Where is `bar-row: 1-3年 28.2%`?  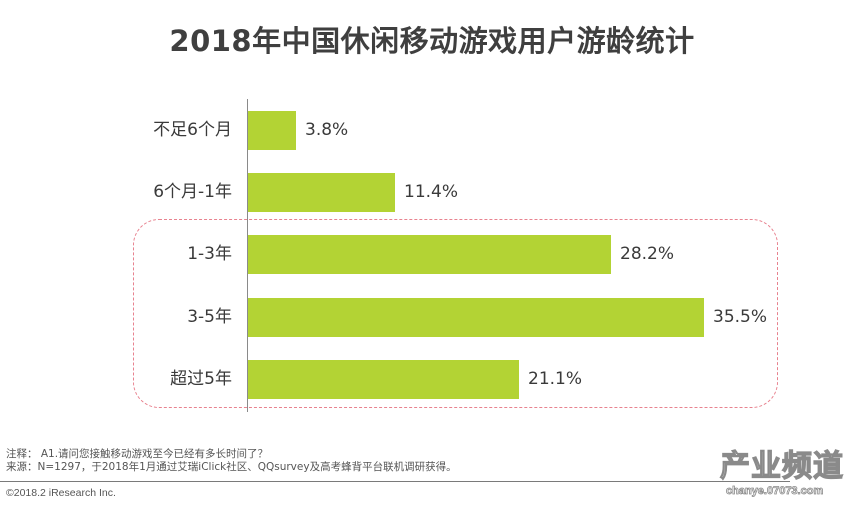
bar-row: 1-3年 28.2% is located at coordinates (432, 254).